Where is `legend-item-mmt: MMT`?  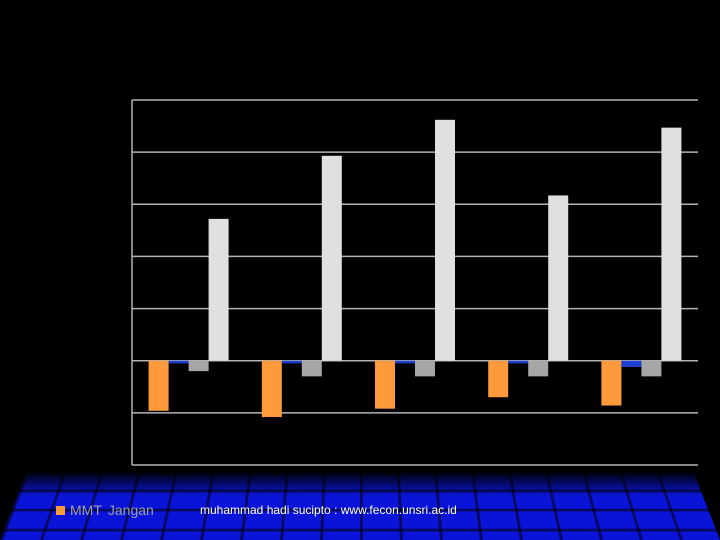
legend-item-mmt: MMT is located at coordinates (79, 510).